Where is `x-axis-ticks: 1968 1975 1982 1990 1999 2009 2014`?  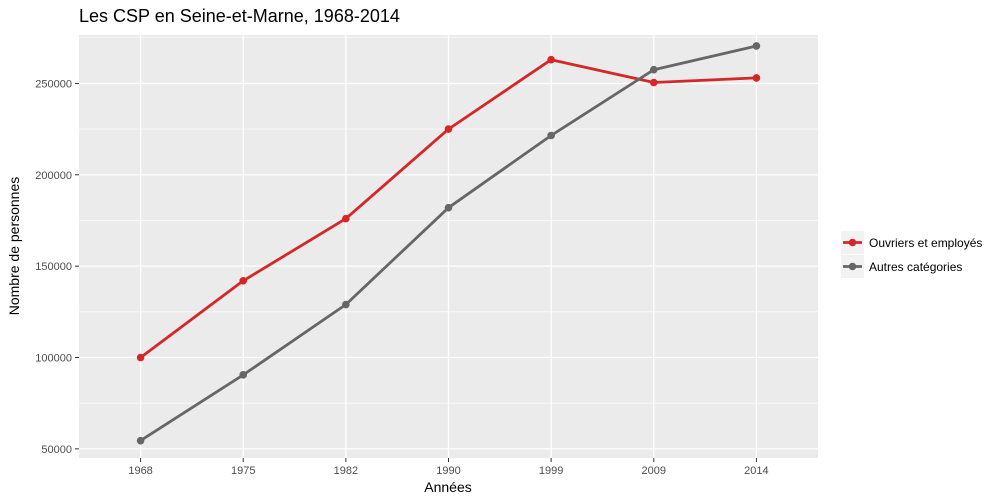
x-axis-ticks: 1968 1975 1982 1990 1999 2009 2014 is located at coordinates (448, 467).